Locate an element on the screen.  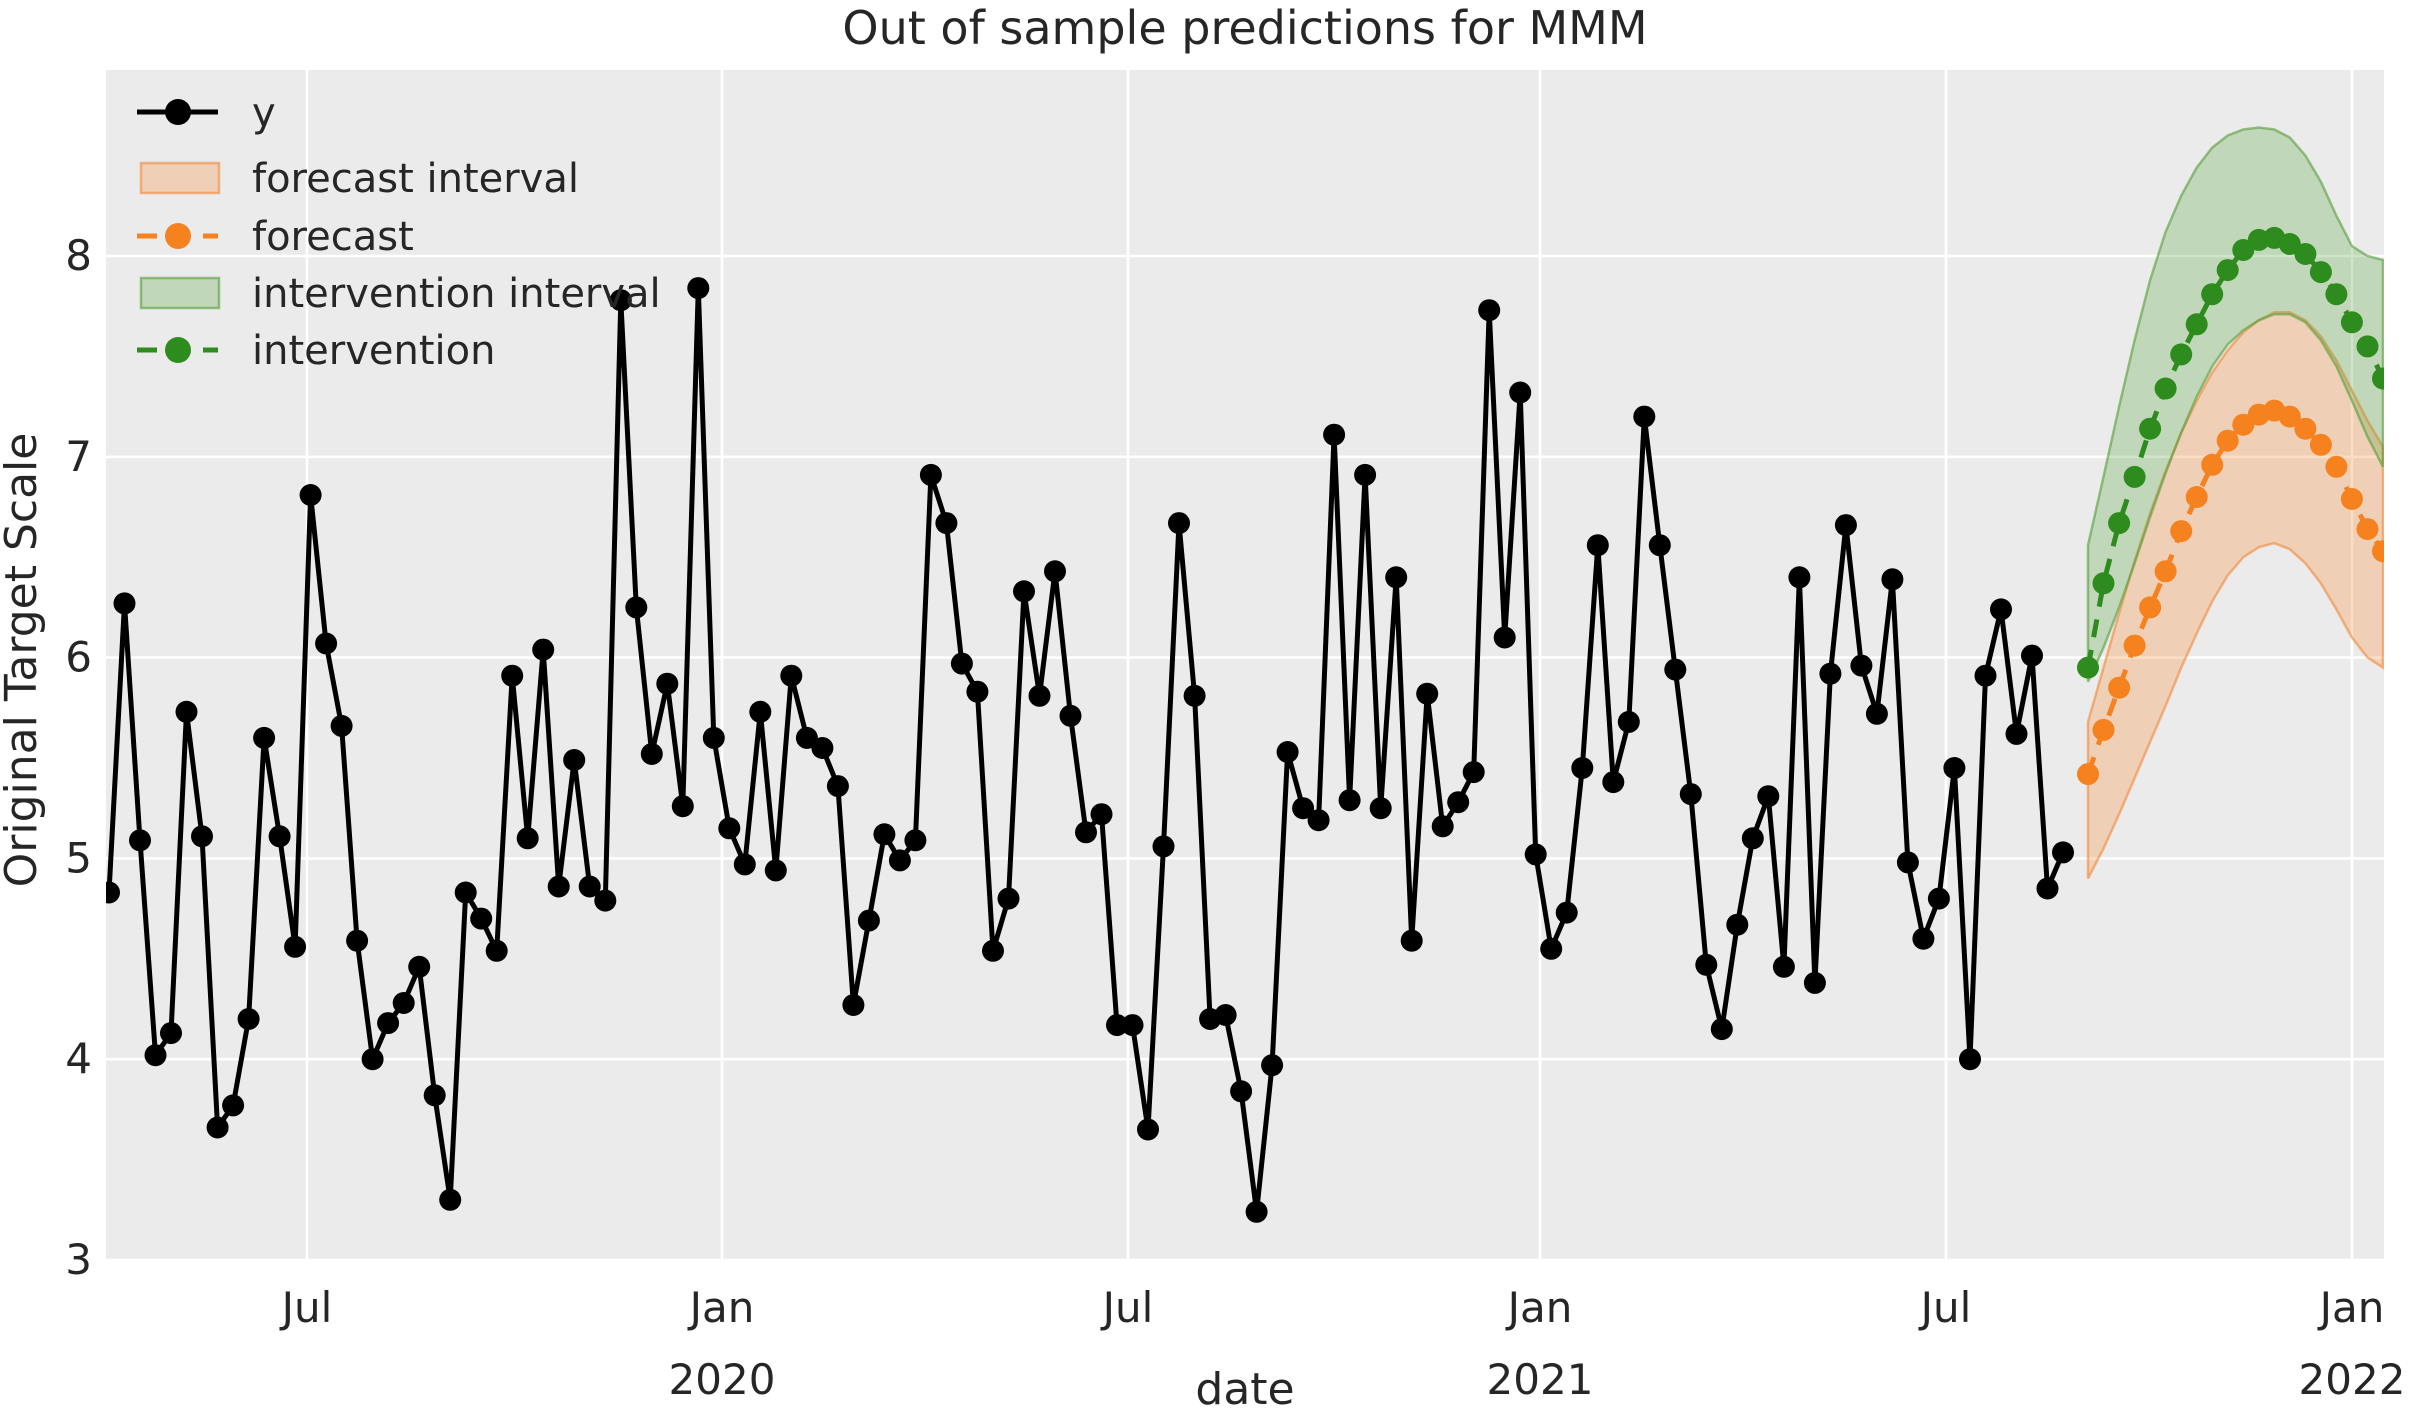
legend-item-y: y is located at coordinates (206, 113).